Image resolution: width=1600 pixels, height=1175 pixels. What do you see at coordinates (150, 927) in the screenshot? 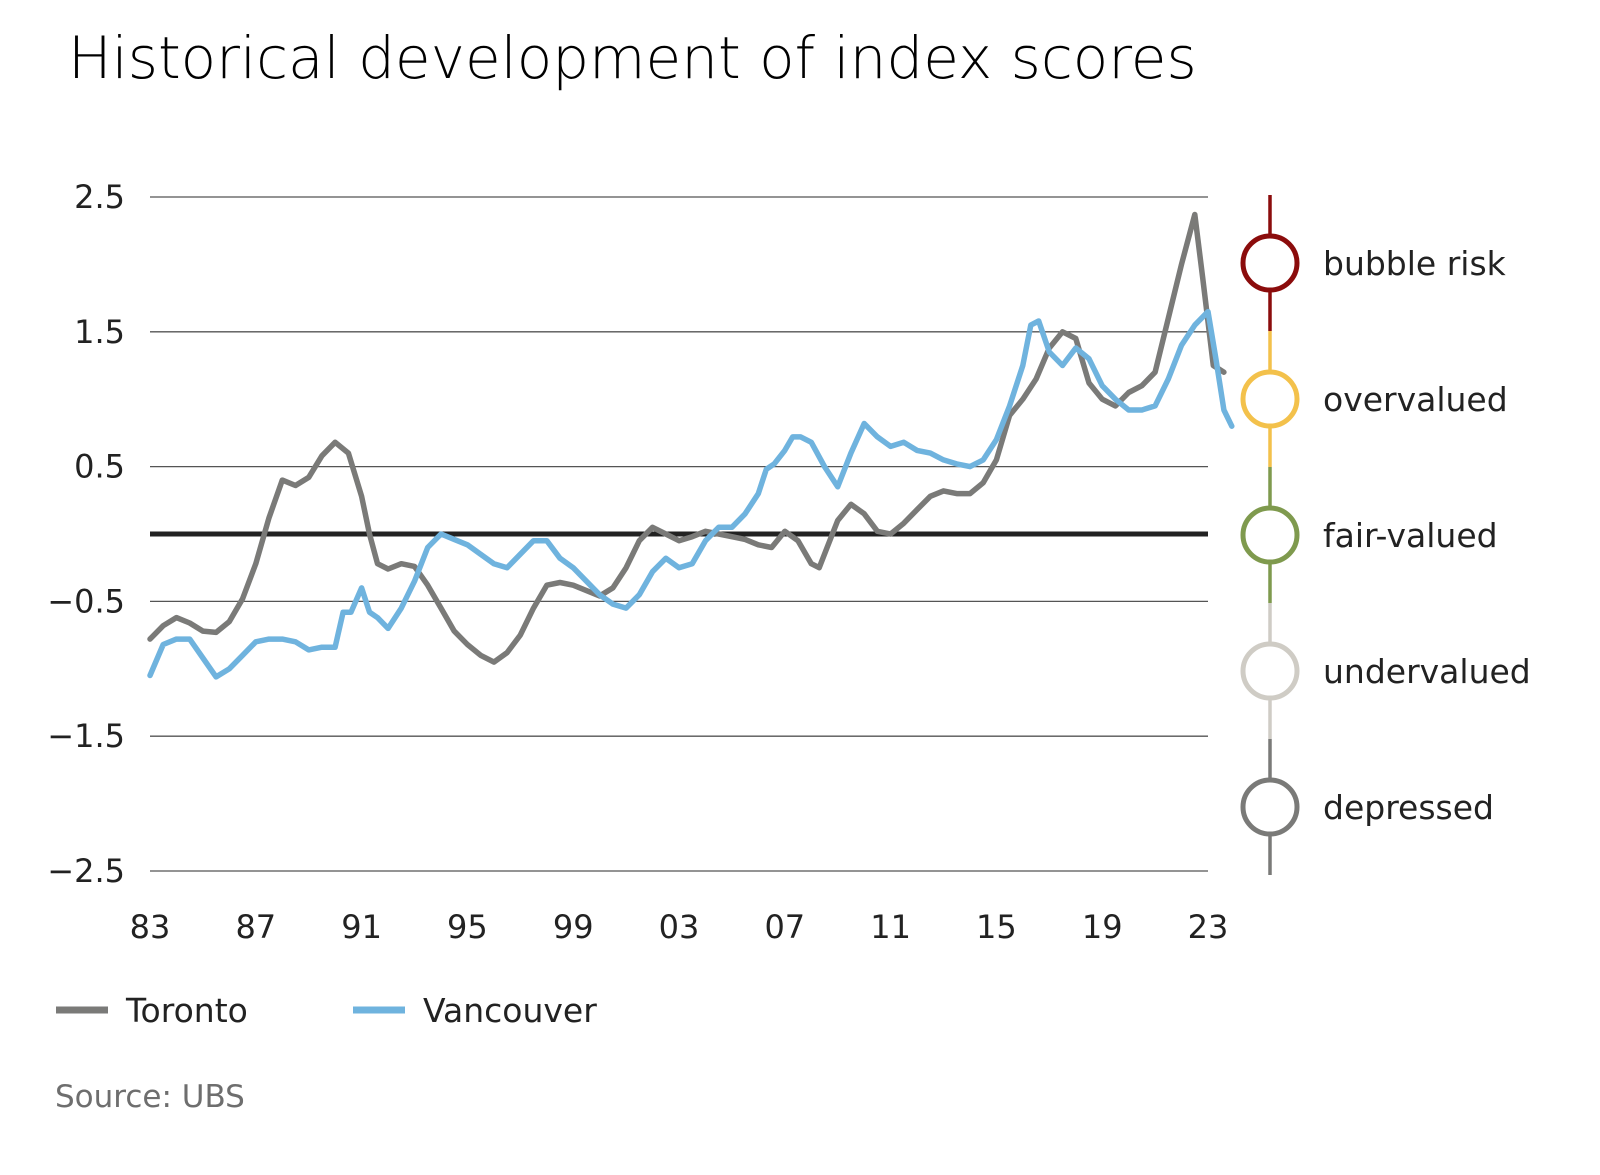
I see `x-tick-label: 83` at bounding box center [150, 927].